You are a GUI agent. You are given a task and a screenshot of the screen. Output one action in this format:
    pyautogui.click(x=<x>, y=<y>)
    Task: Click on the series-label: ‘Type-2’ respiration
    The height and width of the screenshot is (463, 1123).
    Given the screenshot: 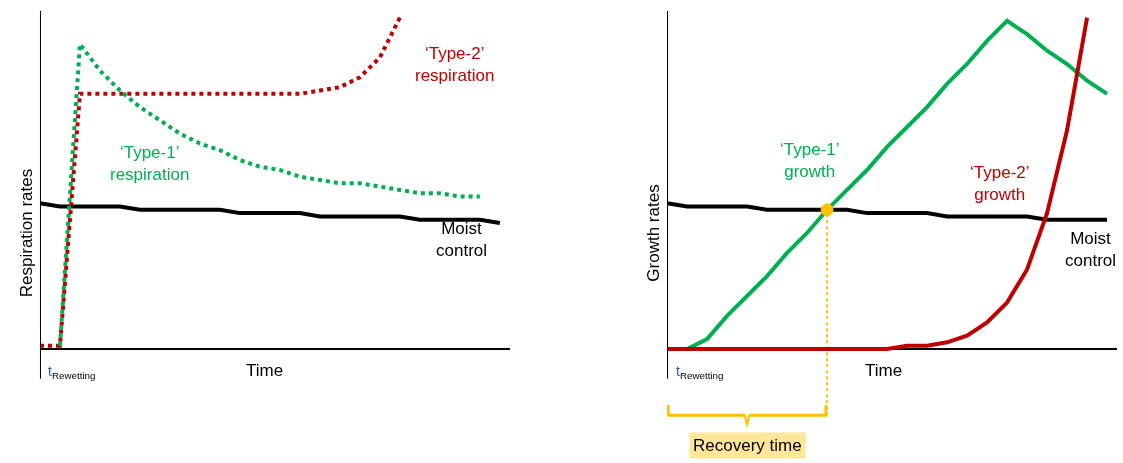 What is the action you would take?
    pyautogui.click(x=455, y=65)
    